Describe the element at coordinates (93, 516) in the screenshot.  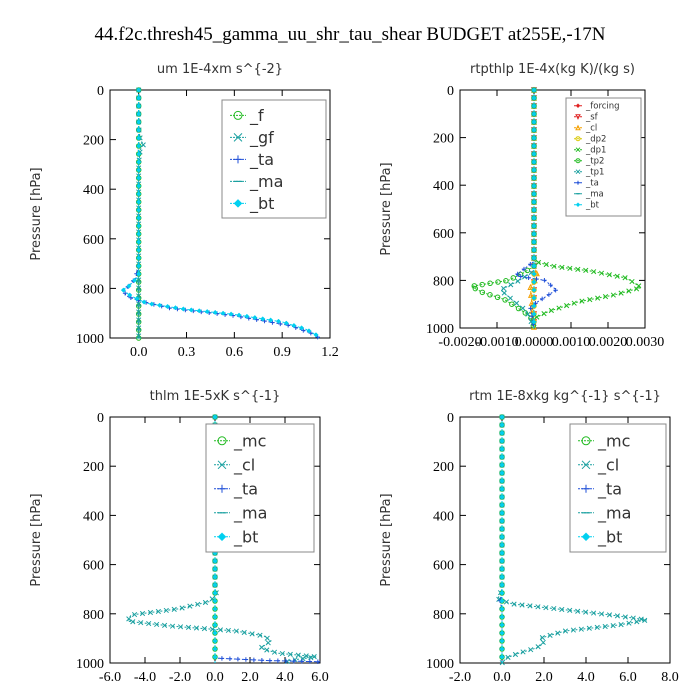
I see `y-tick-label: 400` at that location.